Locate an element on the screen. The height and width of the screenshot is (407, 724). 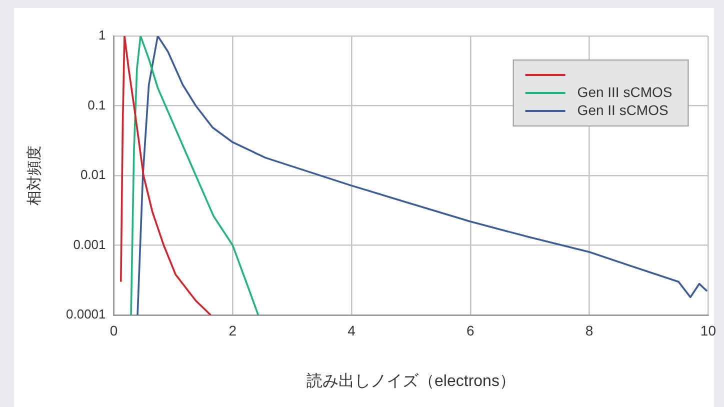
y-axis-title: 相対頻度 is located at coordinates (35, 176).